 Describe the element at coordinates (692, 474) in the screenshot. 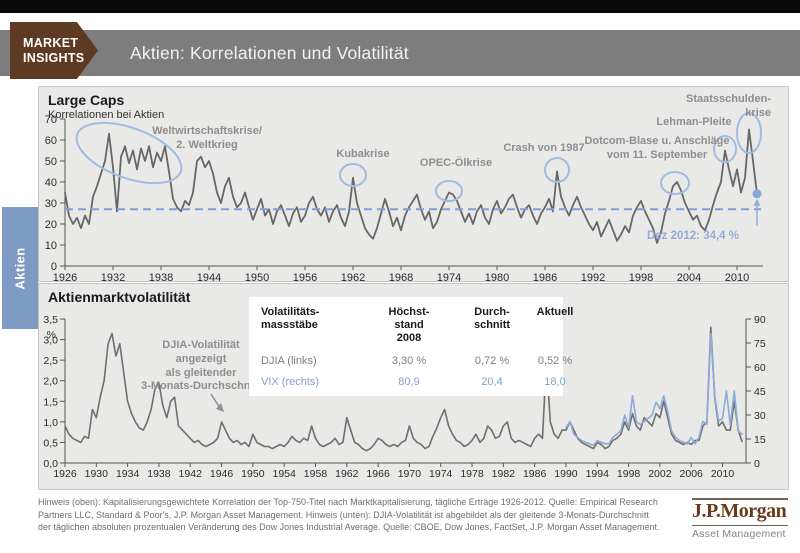

I see `svg-text: 2006` at that location.